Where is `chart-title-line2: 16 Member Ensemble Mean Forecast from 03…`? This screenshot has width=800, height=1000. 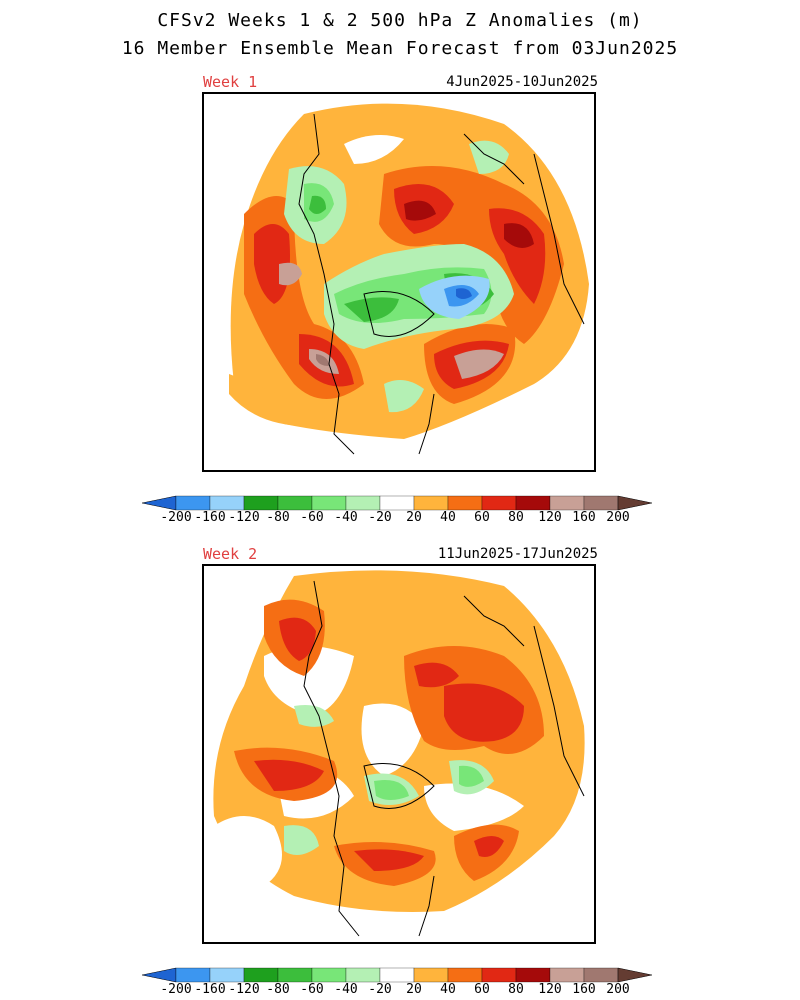 chart-title-line2: 16 Member Ensemble Mean Forecast from 03… is located at coordinates (400, 48).